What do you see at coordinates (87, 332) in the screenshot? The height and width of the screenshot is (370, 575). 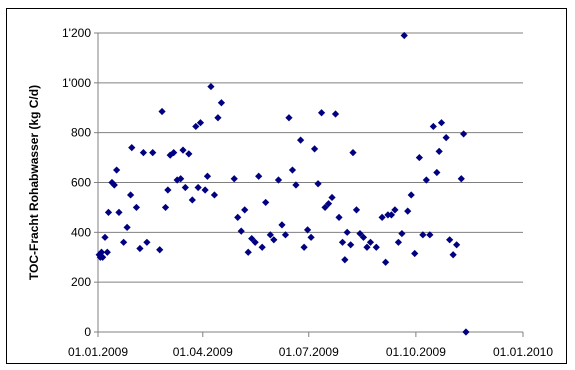 I see `y-tick-label: 0` at bounding box center [87, 332].